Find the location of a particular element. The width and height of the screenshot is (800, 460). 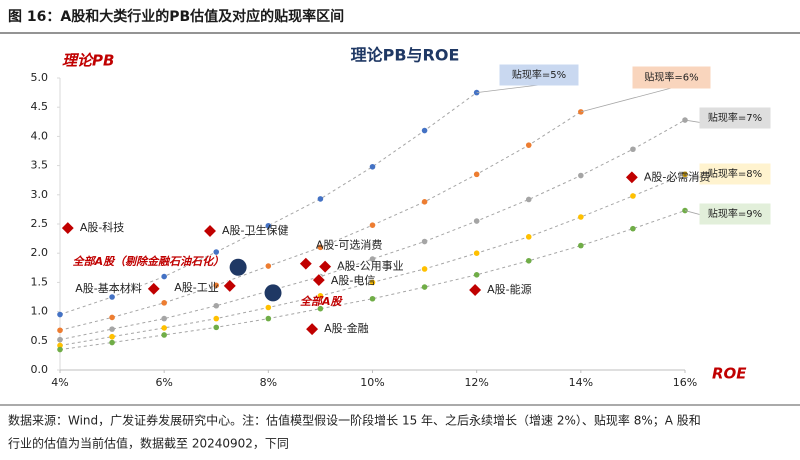

legend-label: 贴现率=9% is located at coordinates (735, 213).